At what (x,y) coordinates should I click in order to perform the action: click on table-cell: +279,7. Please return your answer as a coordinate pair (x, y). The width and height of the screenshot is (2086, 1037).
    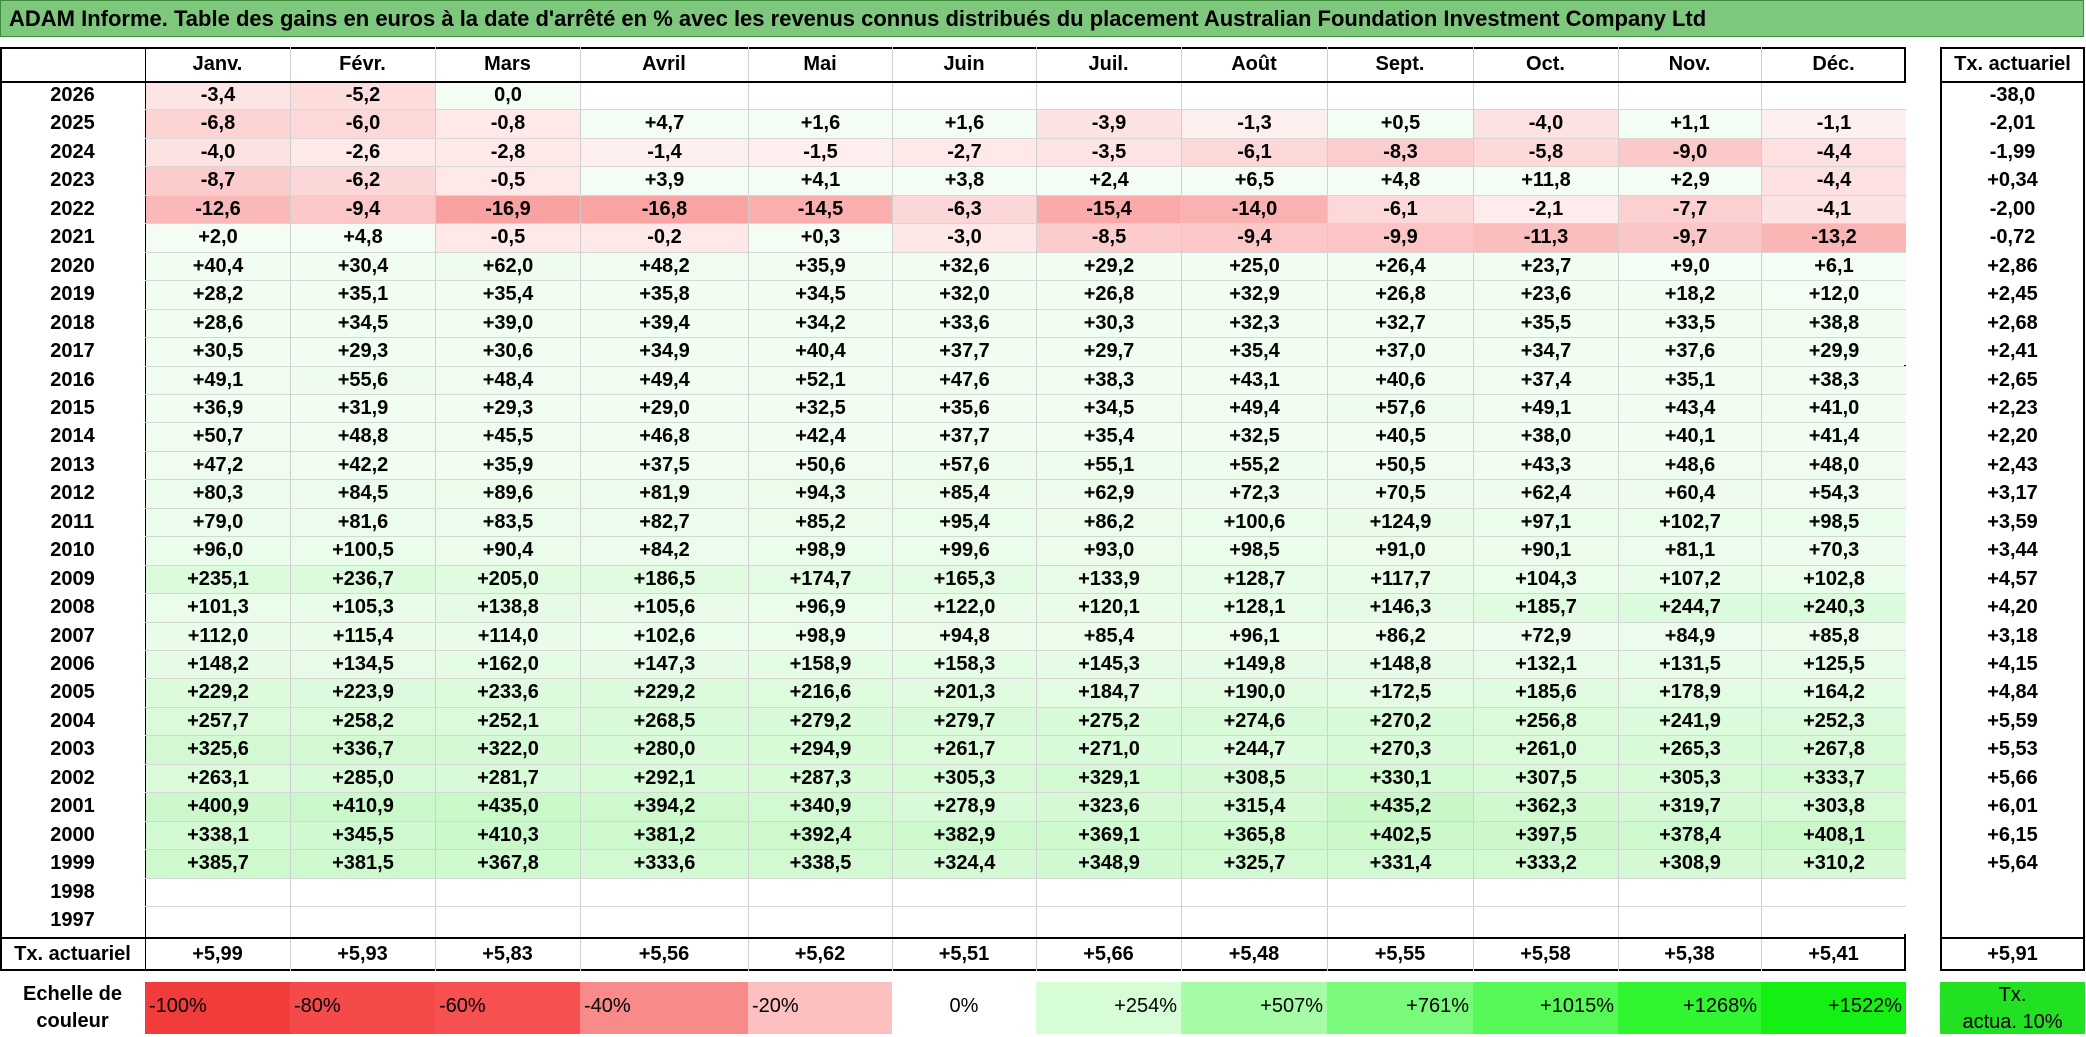
    Looking at the image, I should click on (964, 721).